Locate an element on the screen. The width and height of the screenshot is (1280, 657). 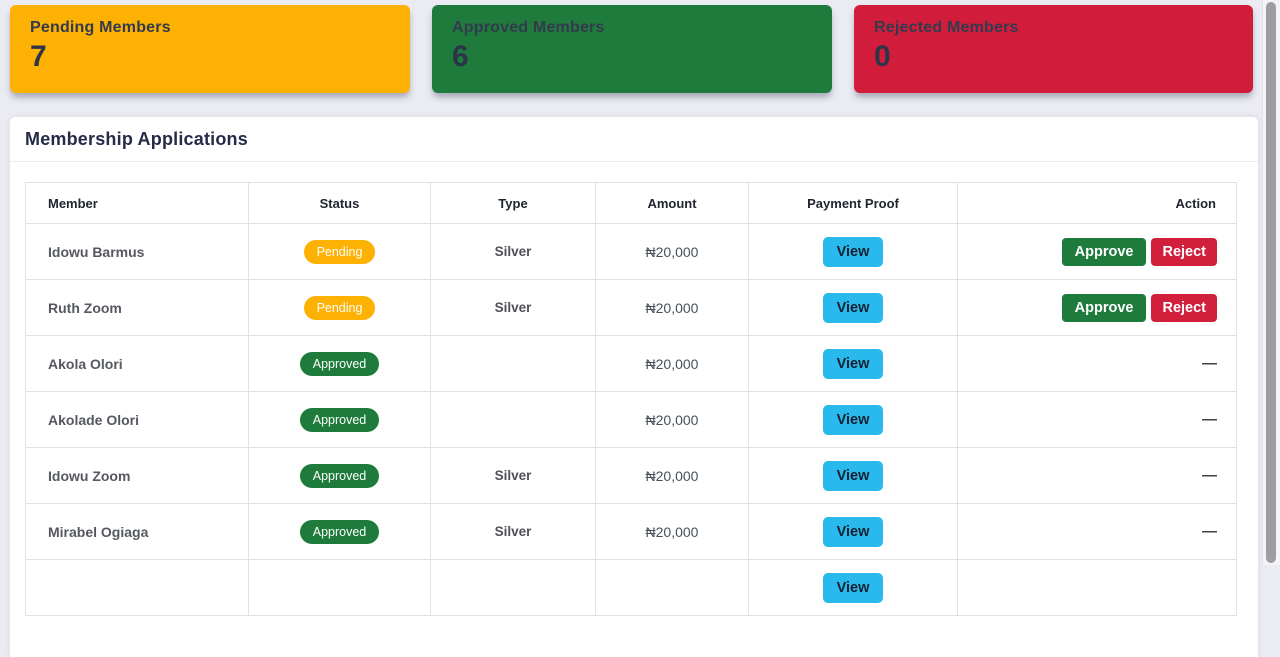
panel-header: Membership Applications is located at coordinates (634, 139).